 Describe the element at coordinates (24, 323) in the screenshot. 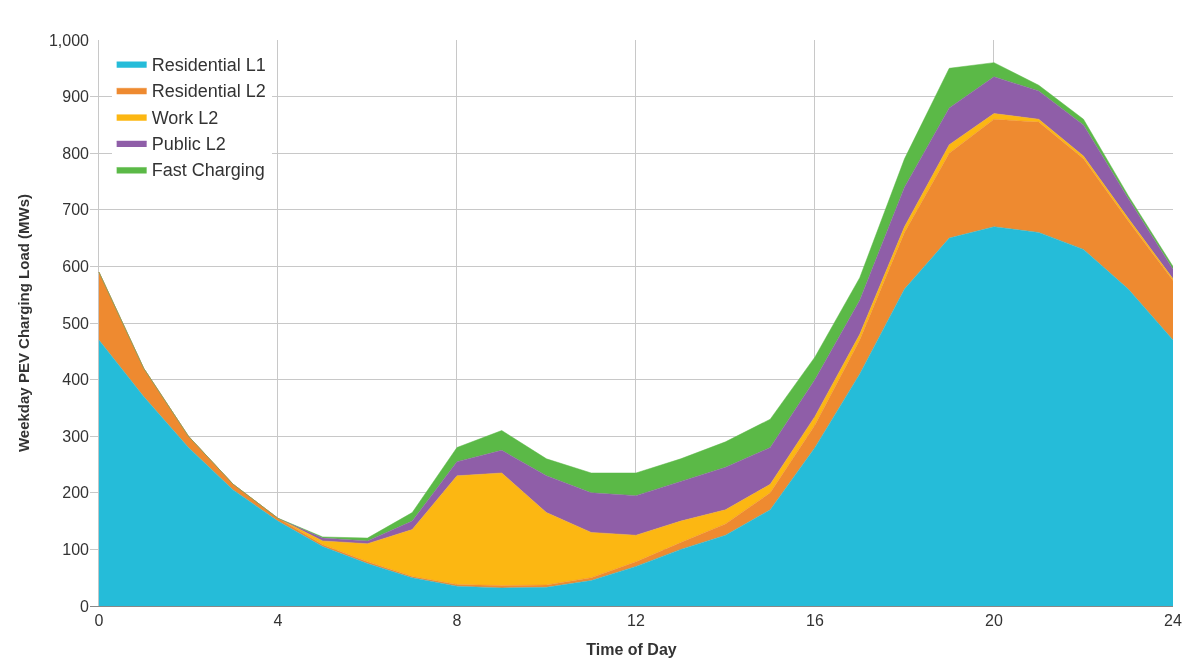

I see `y-axis-title: Weekday PEV Charging Load (MWs)` at that location.